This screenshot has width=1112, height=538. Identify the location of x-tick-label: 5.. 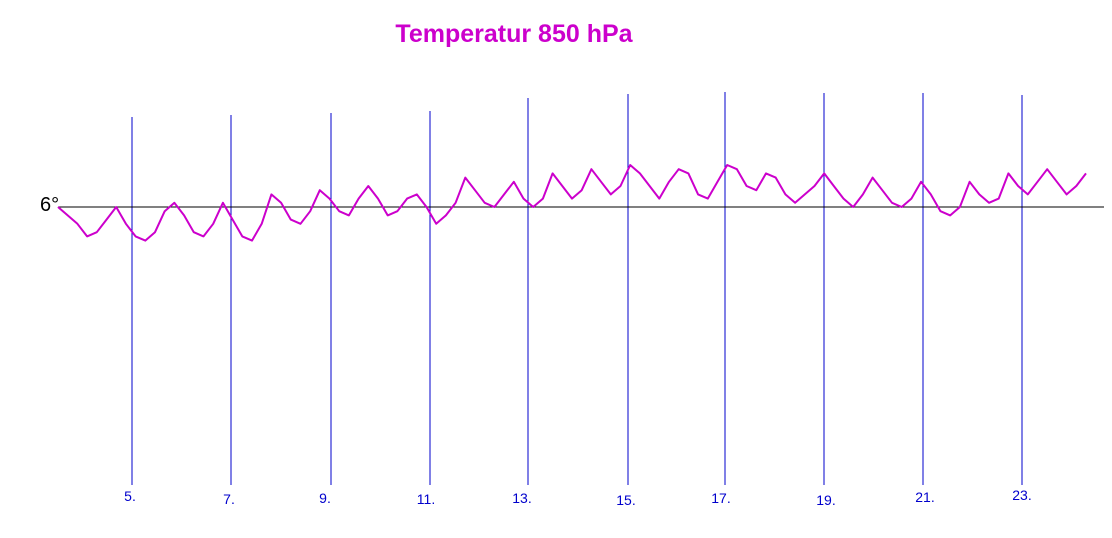
(130, 496).